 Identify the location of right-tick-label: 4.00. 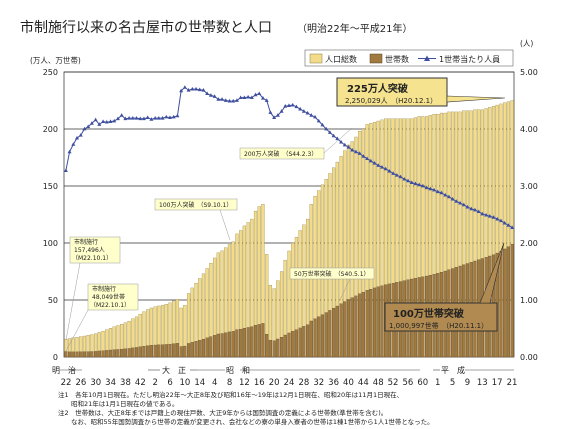
(529, 129).